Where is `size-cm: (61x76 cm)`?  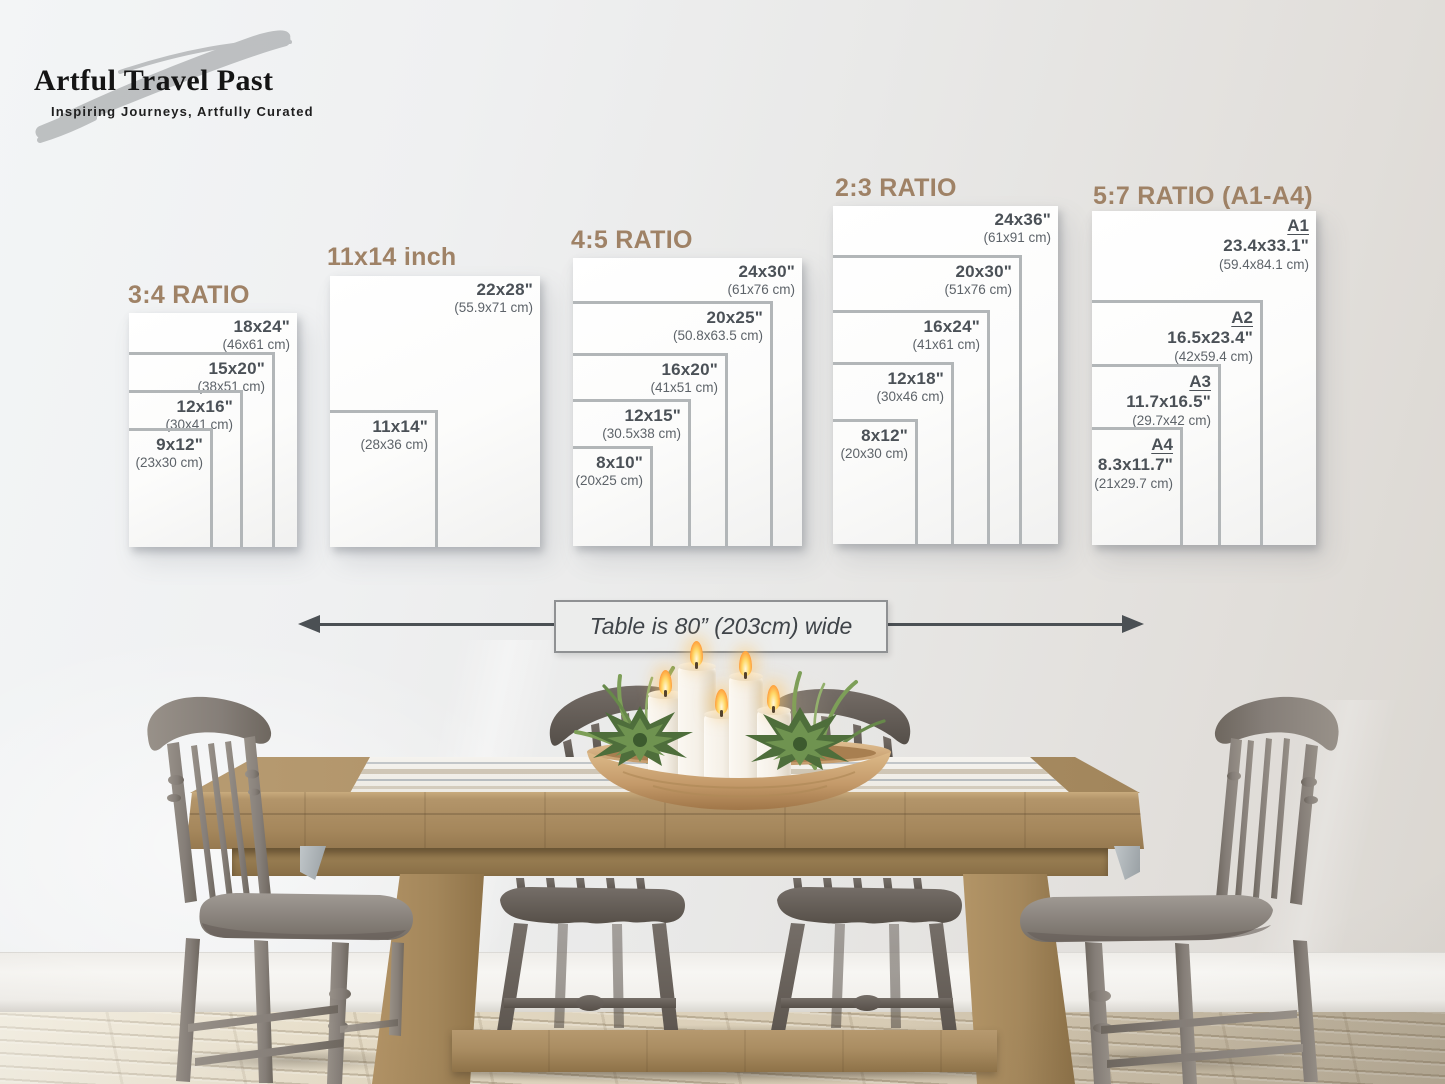 size-cm: (61x76 cm) is located at coordinates (761, 290).